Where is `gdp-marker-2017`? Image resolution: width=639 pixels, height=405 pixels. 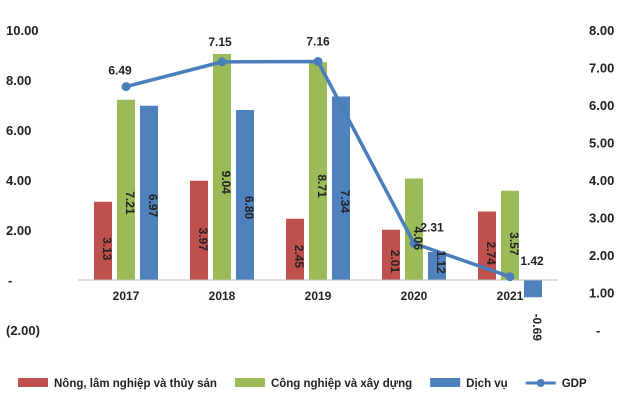 gdp-marker-2017 is located at coordinates (126, 87).